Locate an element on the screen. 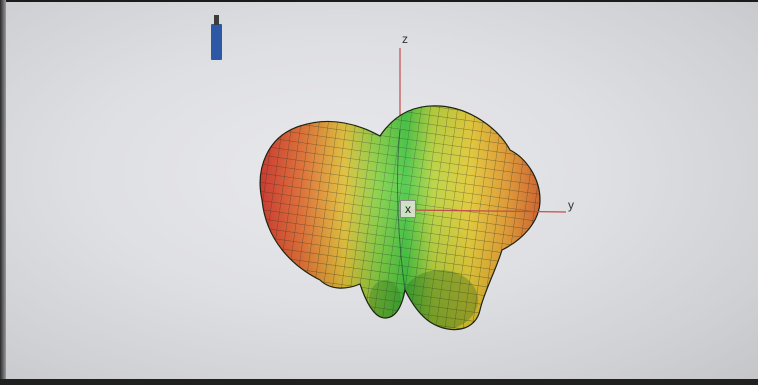  z-axis-label: z is located at coordinates (405, 39).